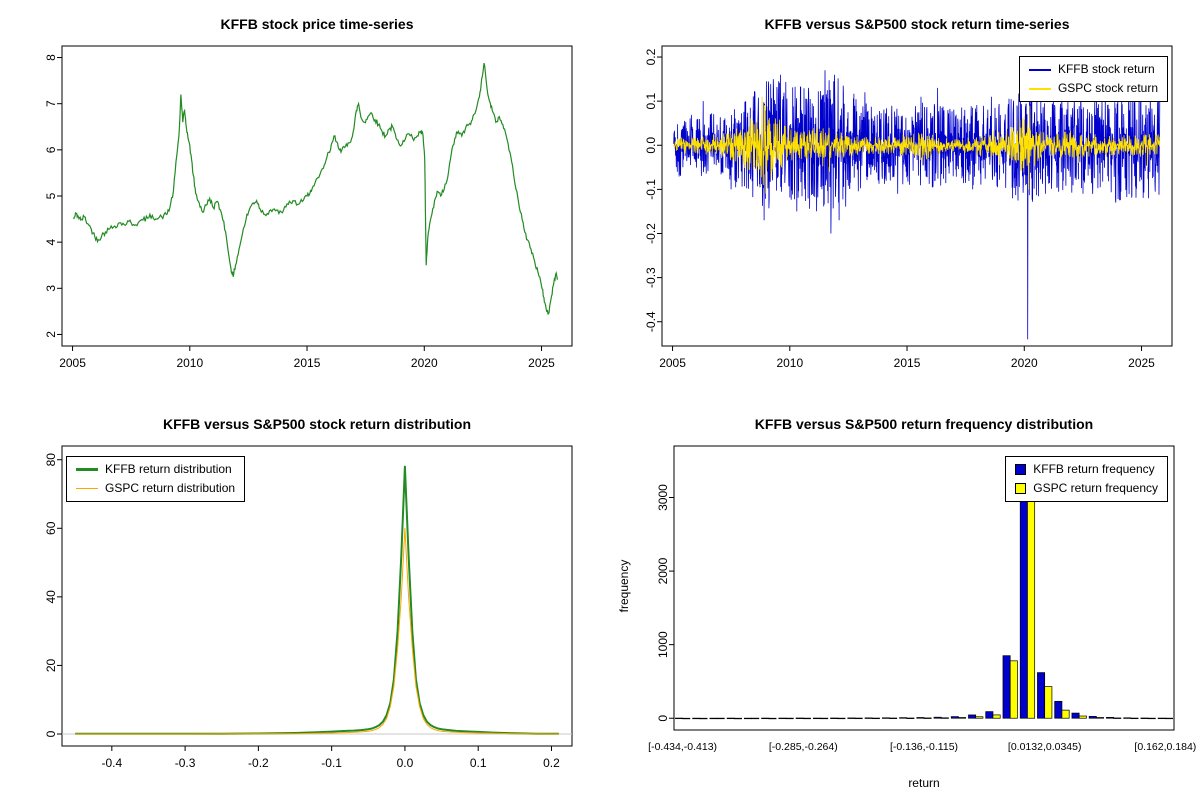  What do you see at coordinates (51, 195) in the screenshot?
I see `svg-text: 5` at bounding box center [51, 195].